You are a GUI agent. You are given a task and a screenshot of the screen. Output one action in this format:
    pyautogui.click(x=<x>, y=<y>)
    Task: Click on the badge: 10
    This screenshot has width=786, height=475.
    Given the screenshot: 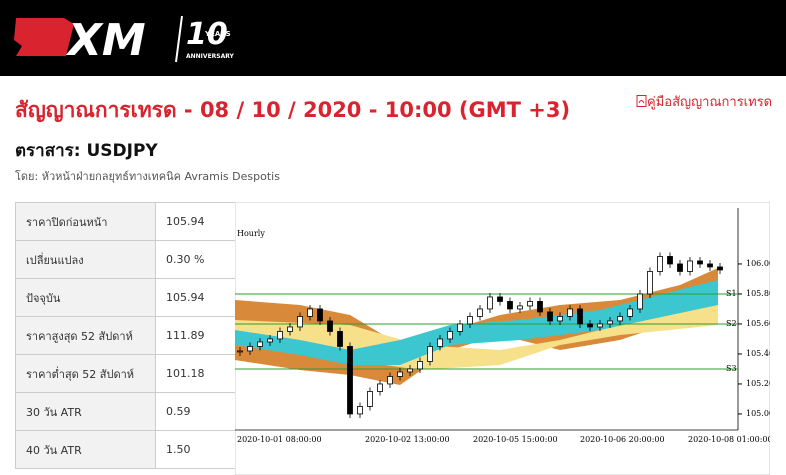 What is the action you would take?
    pyautogui.click(x=207, y=34)
    